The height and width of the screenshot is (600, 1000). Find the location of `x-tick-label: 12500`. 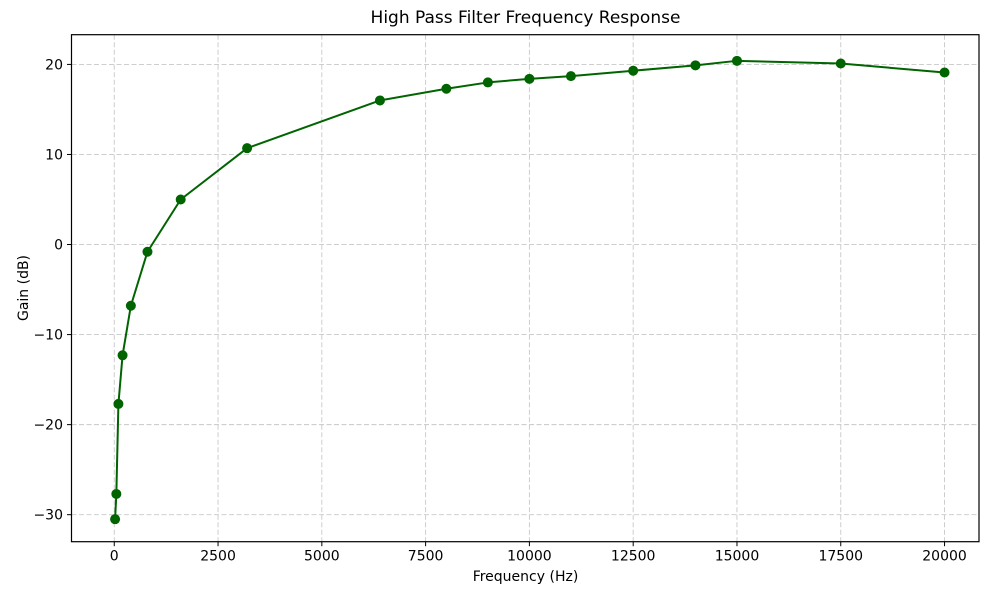

x-tick-label: 12500 is located at coordinates (633, 557).